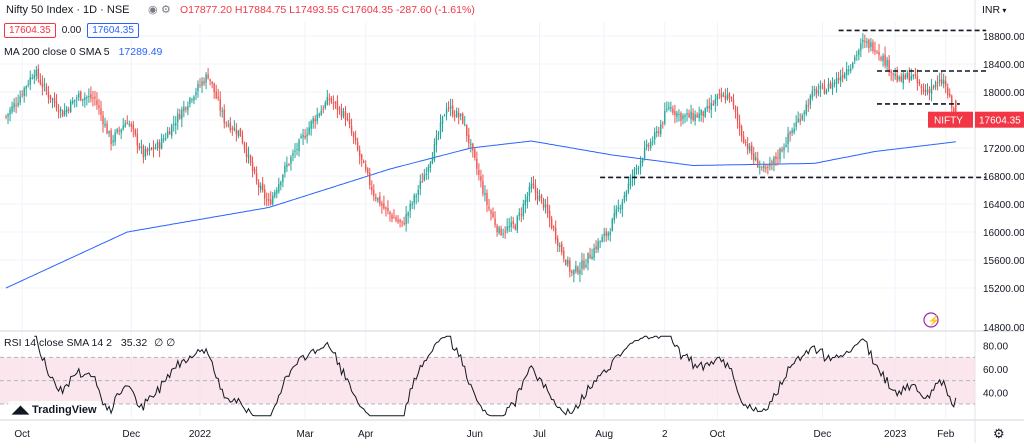 Image resolution: width=1024 pixels, height=448 pixels. Describe the element at coordinates (305, 434) in the screenshot. I see `x-tick-label: Mar` at that location.